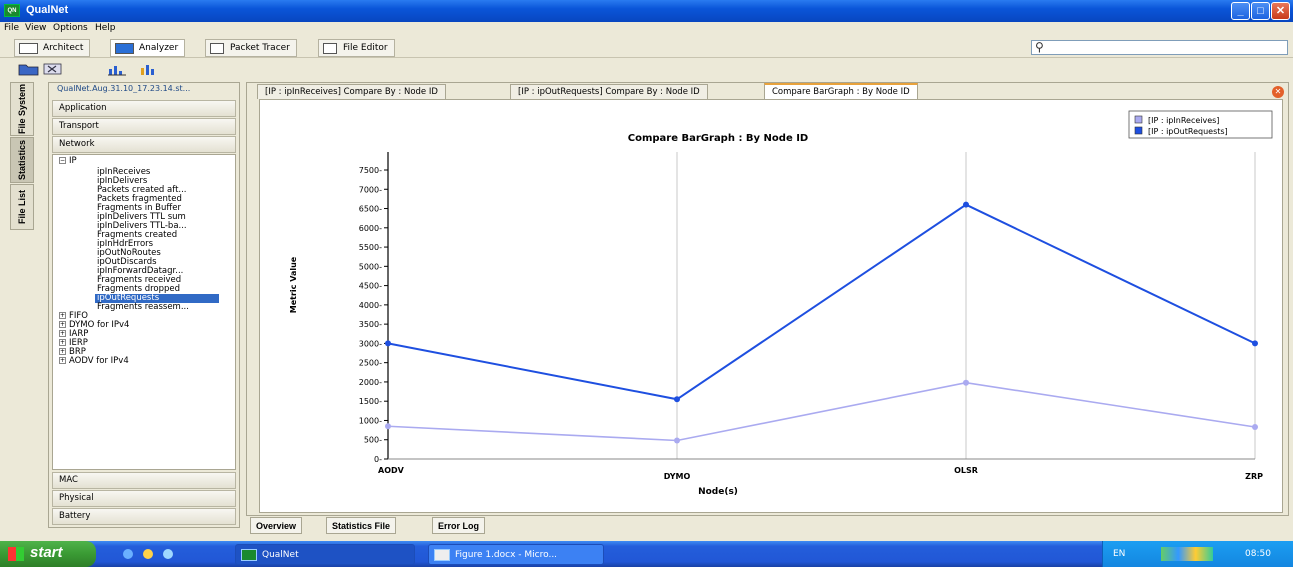 This screenshot has width=1293, height=567. I want to click on packet-tracer-icon, so click(217, 48).